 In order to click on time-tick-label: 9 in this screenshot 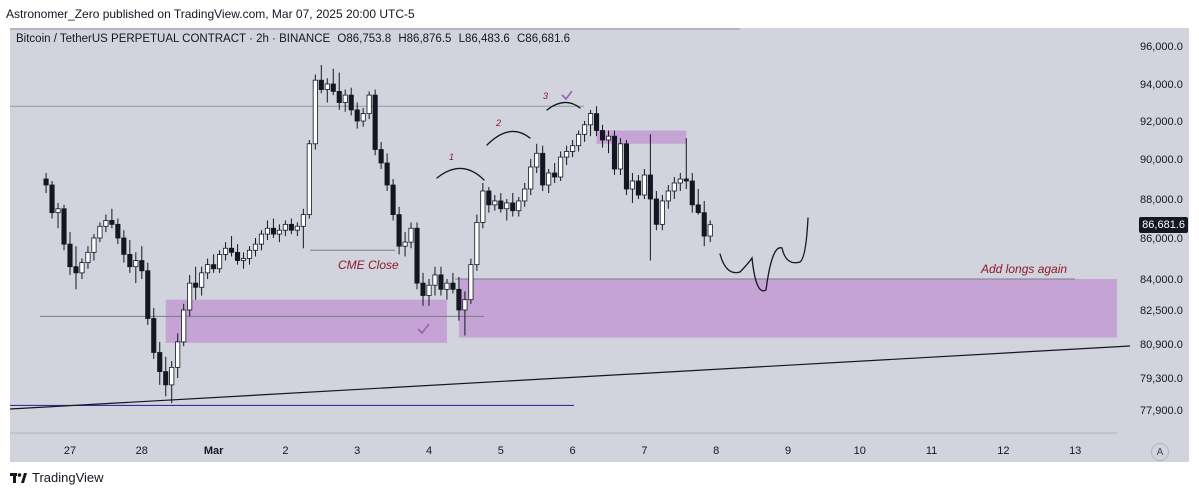, I will do `click(788, 451)`.